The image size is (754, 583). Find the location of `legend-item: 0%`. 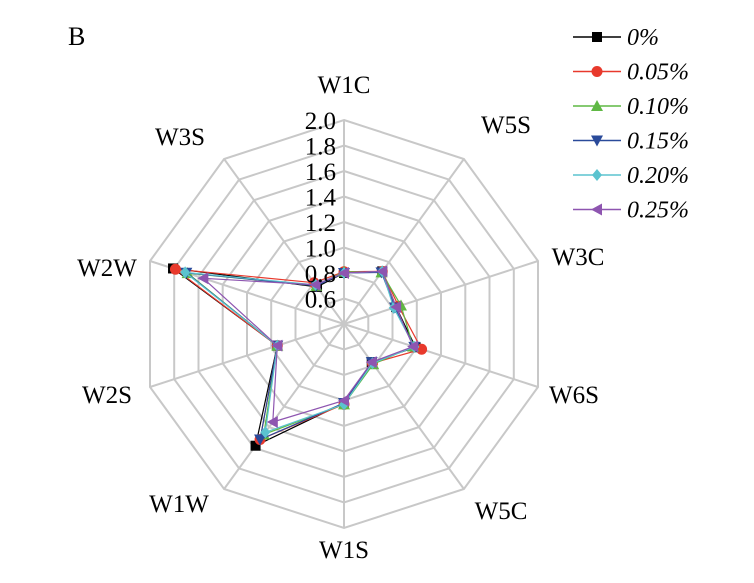

legend-item: 0% is located at coordinates (616, 38).